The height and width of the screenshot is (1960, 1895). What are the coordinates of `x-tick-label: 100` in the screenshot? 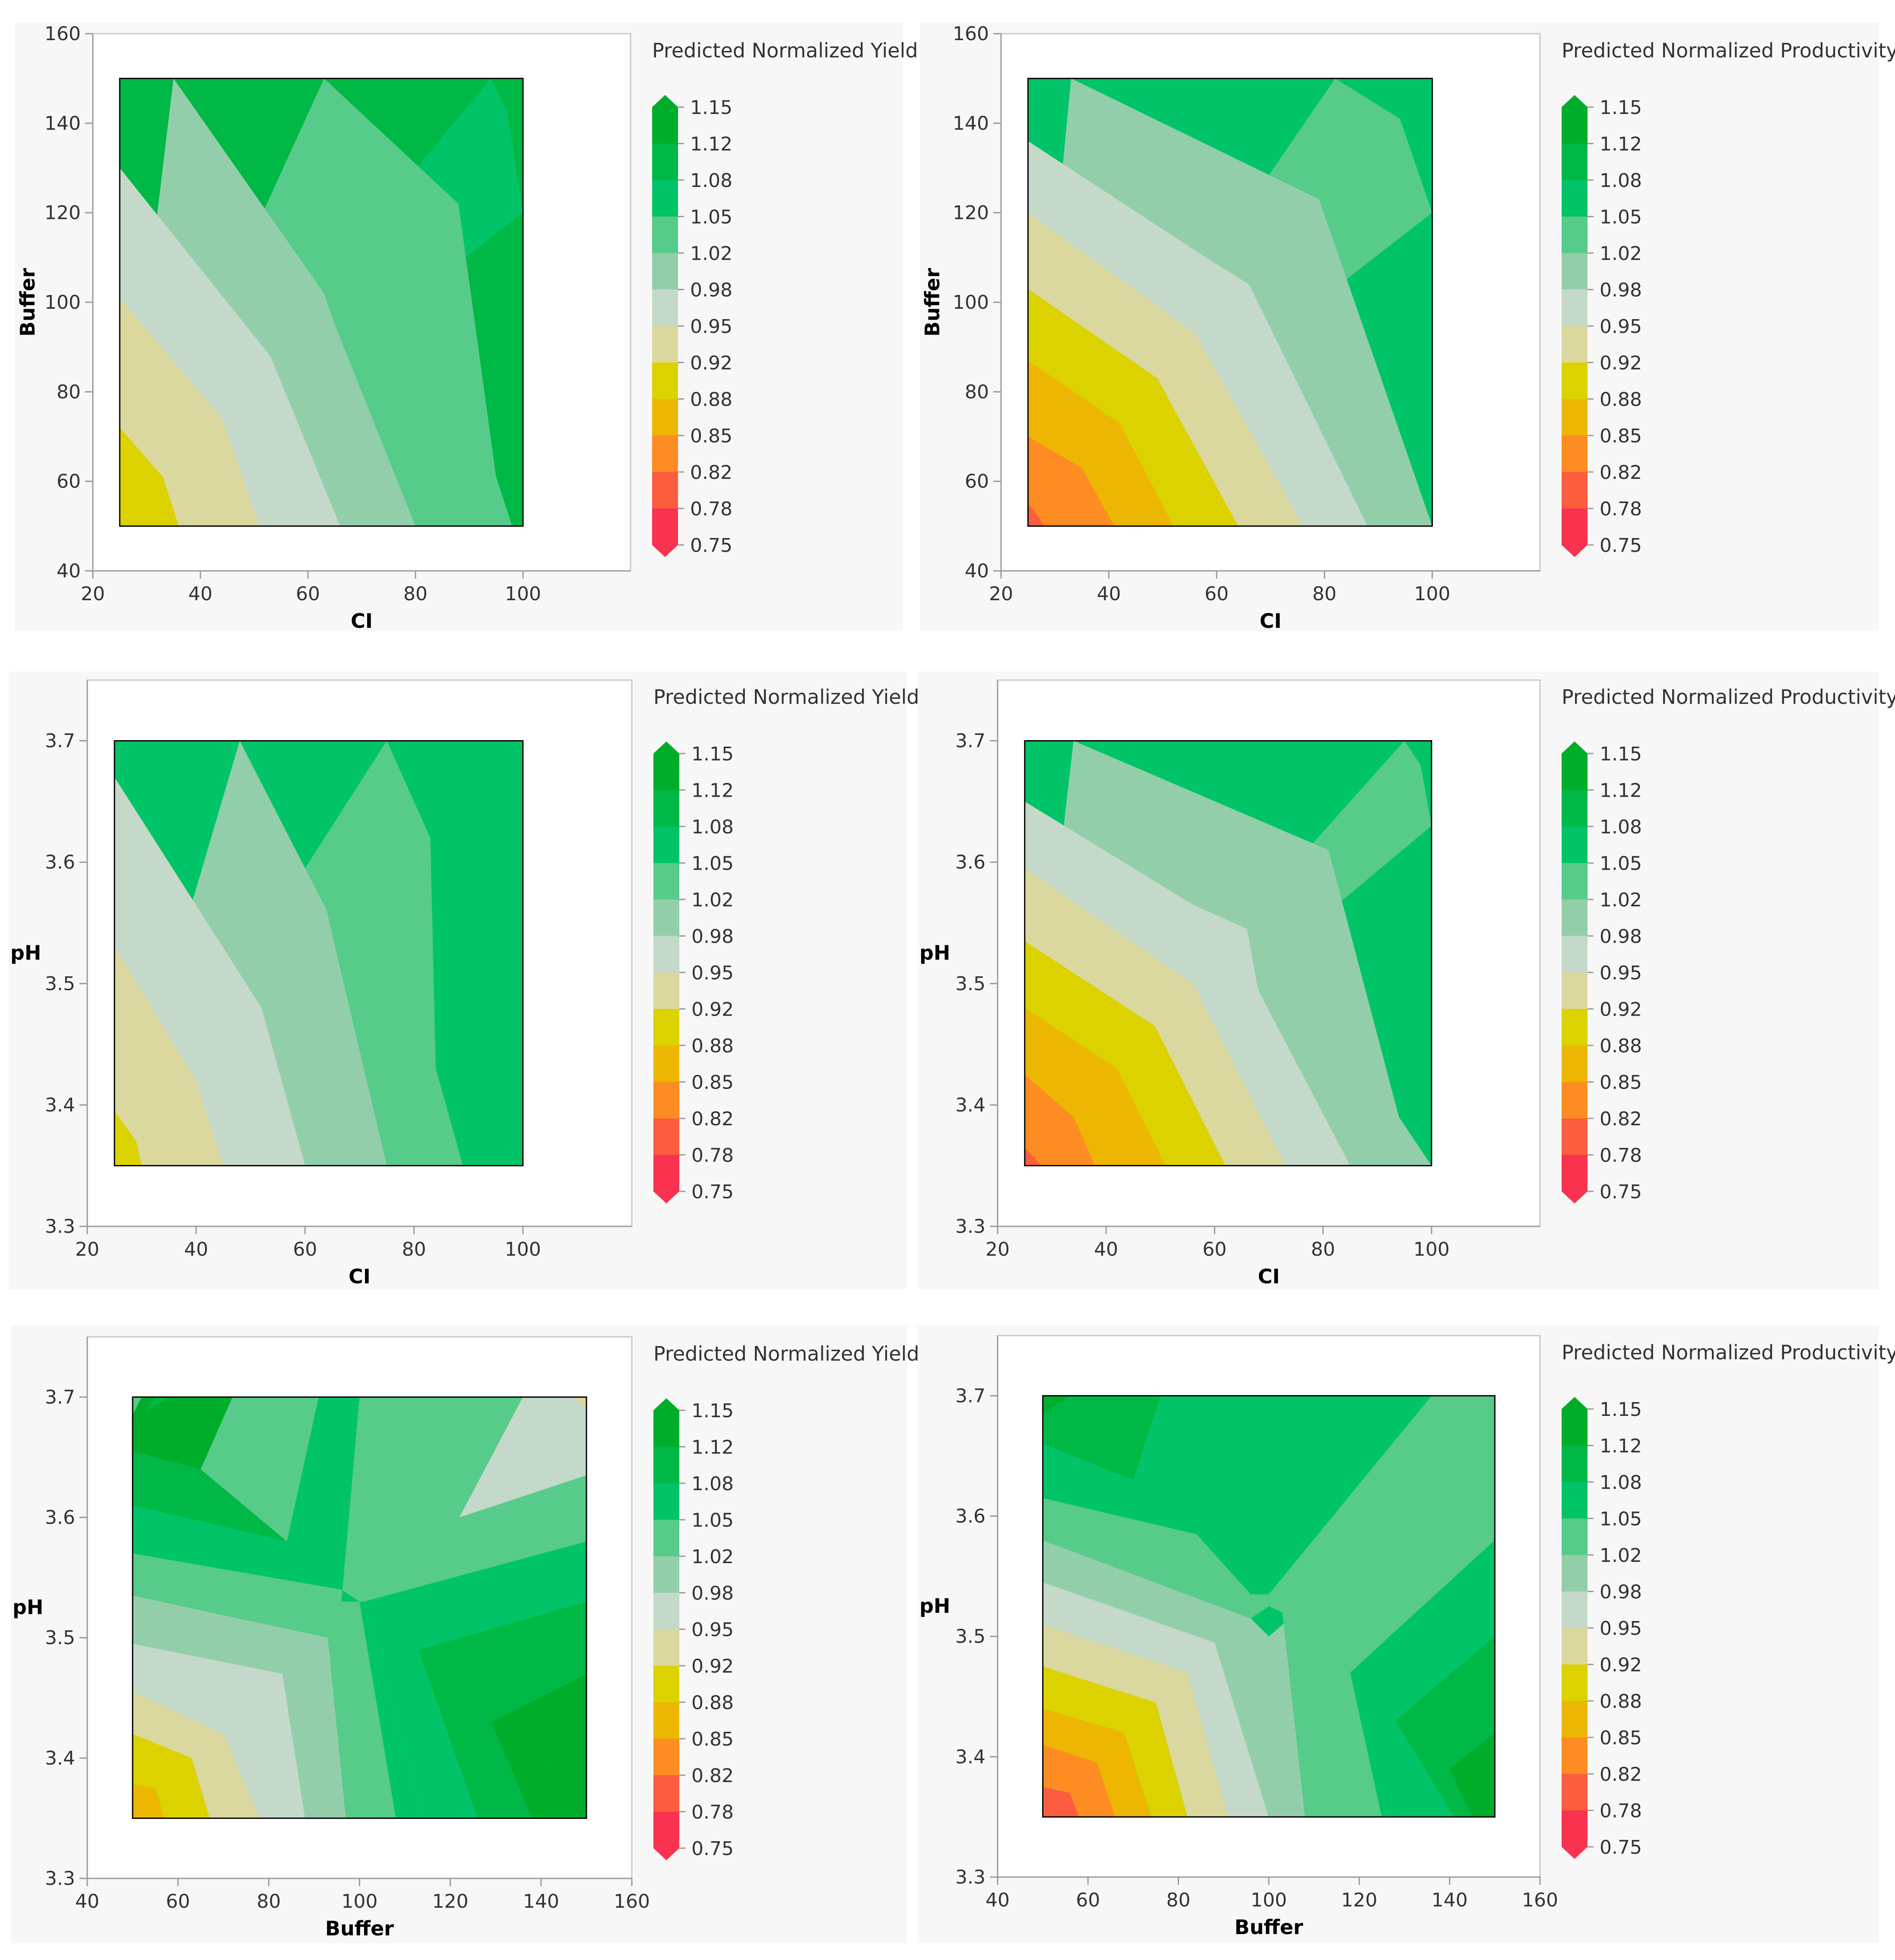 It's located at (1432, 594).